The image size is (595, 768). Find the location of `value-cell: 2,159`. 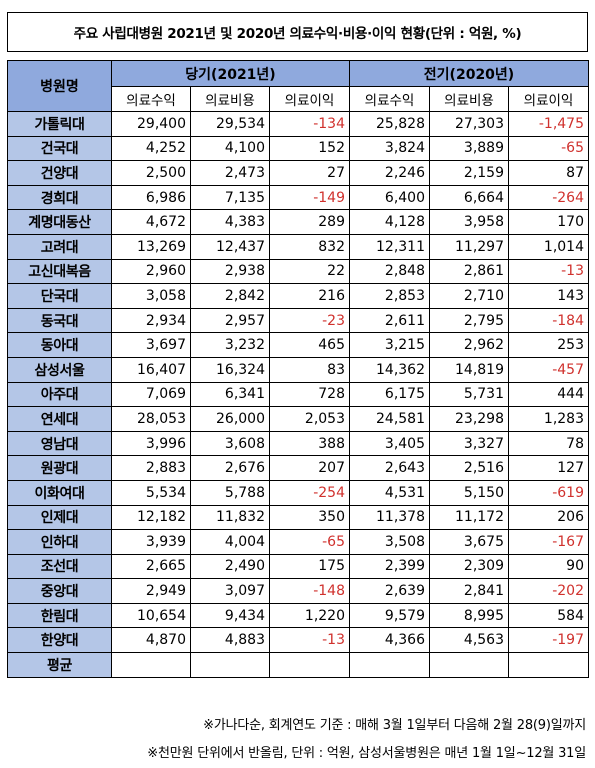

value-cell: 2,159 is located at coordinates (469, 173).